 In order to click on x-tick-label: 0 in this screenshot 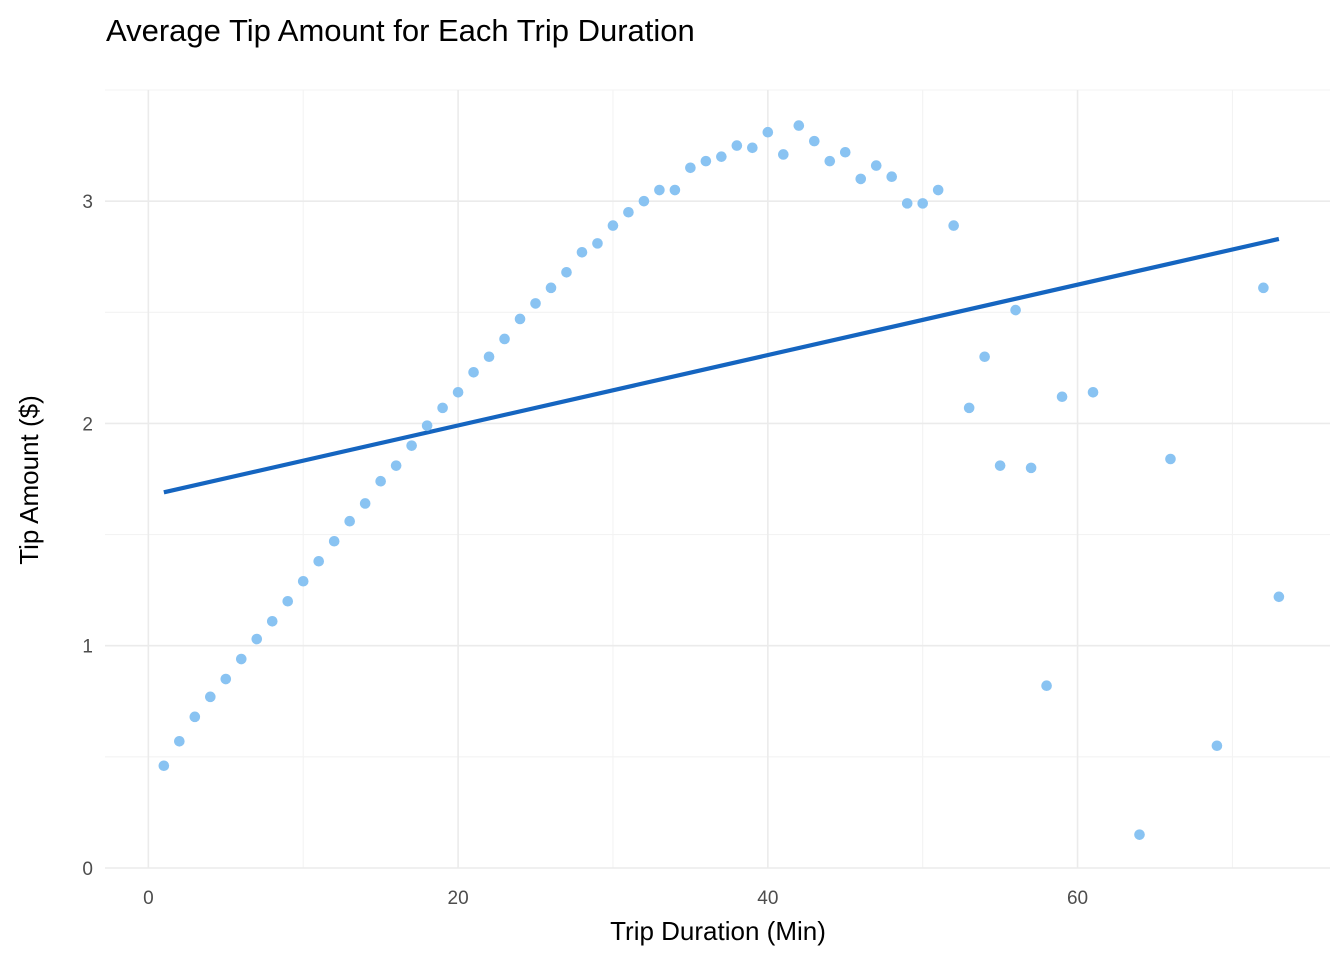, I will do `click(148, 898)`.